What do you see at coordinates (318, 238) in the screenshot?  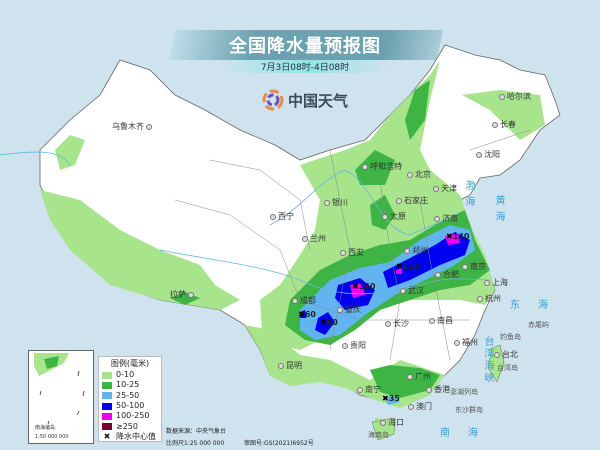 I see `city-name: 兰州` at bounding box center [318, 238].